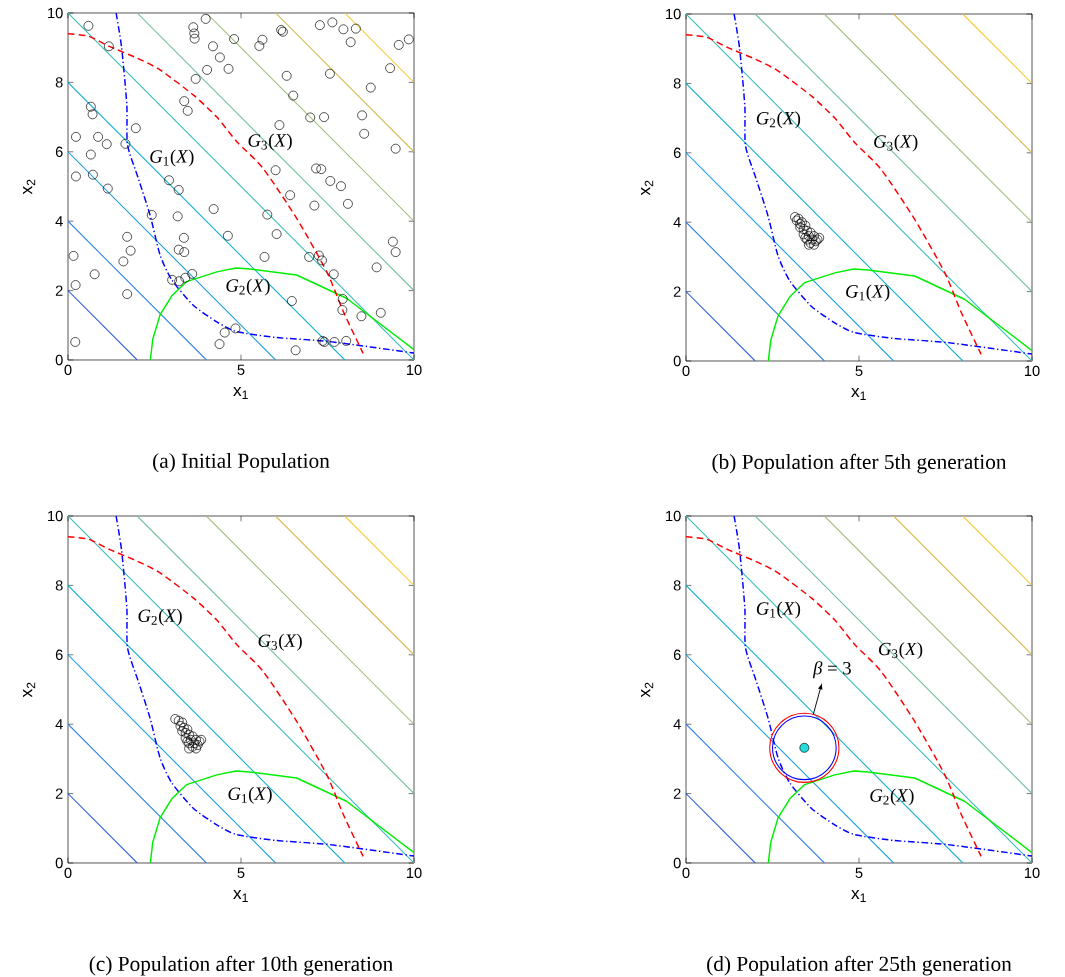 Image resolution: width=1065 pixels, height=977 pixels. What do you see at coordinates (241, 965) in the screenshot?
I see `text: (c) Population after 10th generation` at bounding box center [241, 965].